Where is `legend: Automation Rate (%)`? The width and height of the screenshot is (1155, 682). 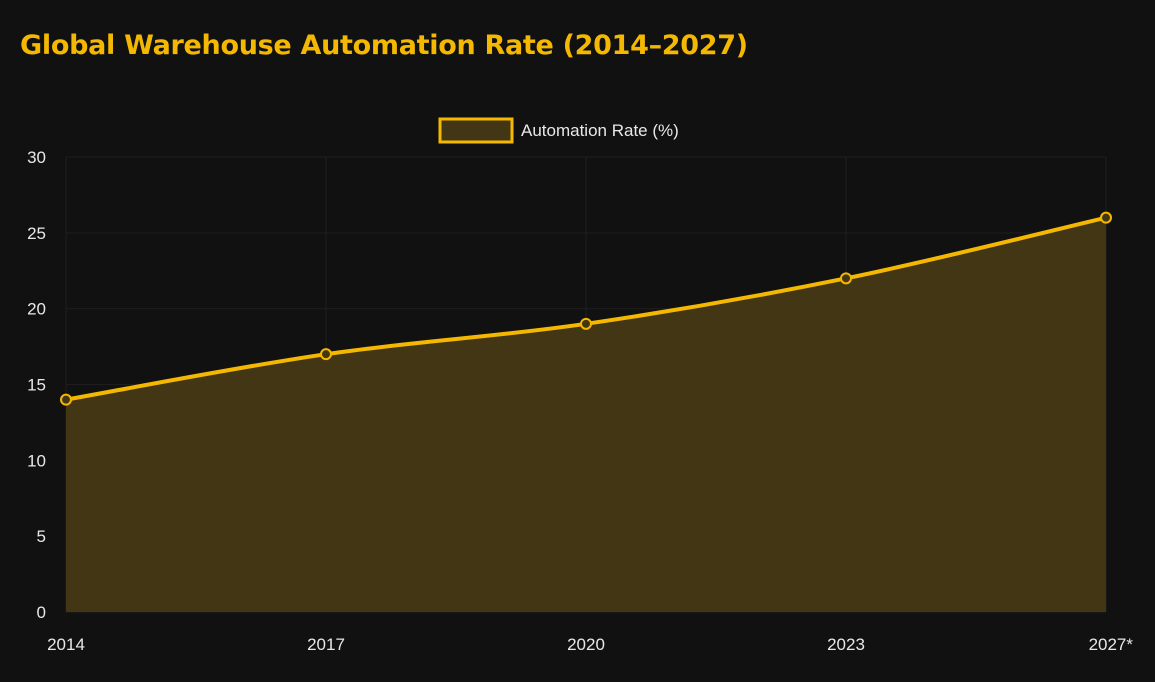 legend: Automation Rate (%) is located at coordinates (558, 130).